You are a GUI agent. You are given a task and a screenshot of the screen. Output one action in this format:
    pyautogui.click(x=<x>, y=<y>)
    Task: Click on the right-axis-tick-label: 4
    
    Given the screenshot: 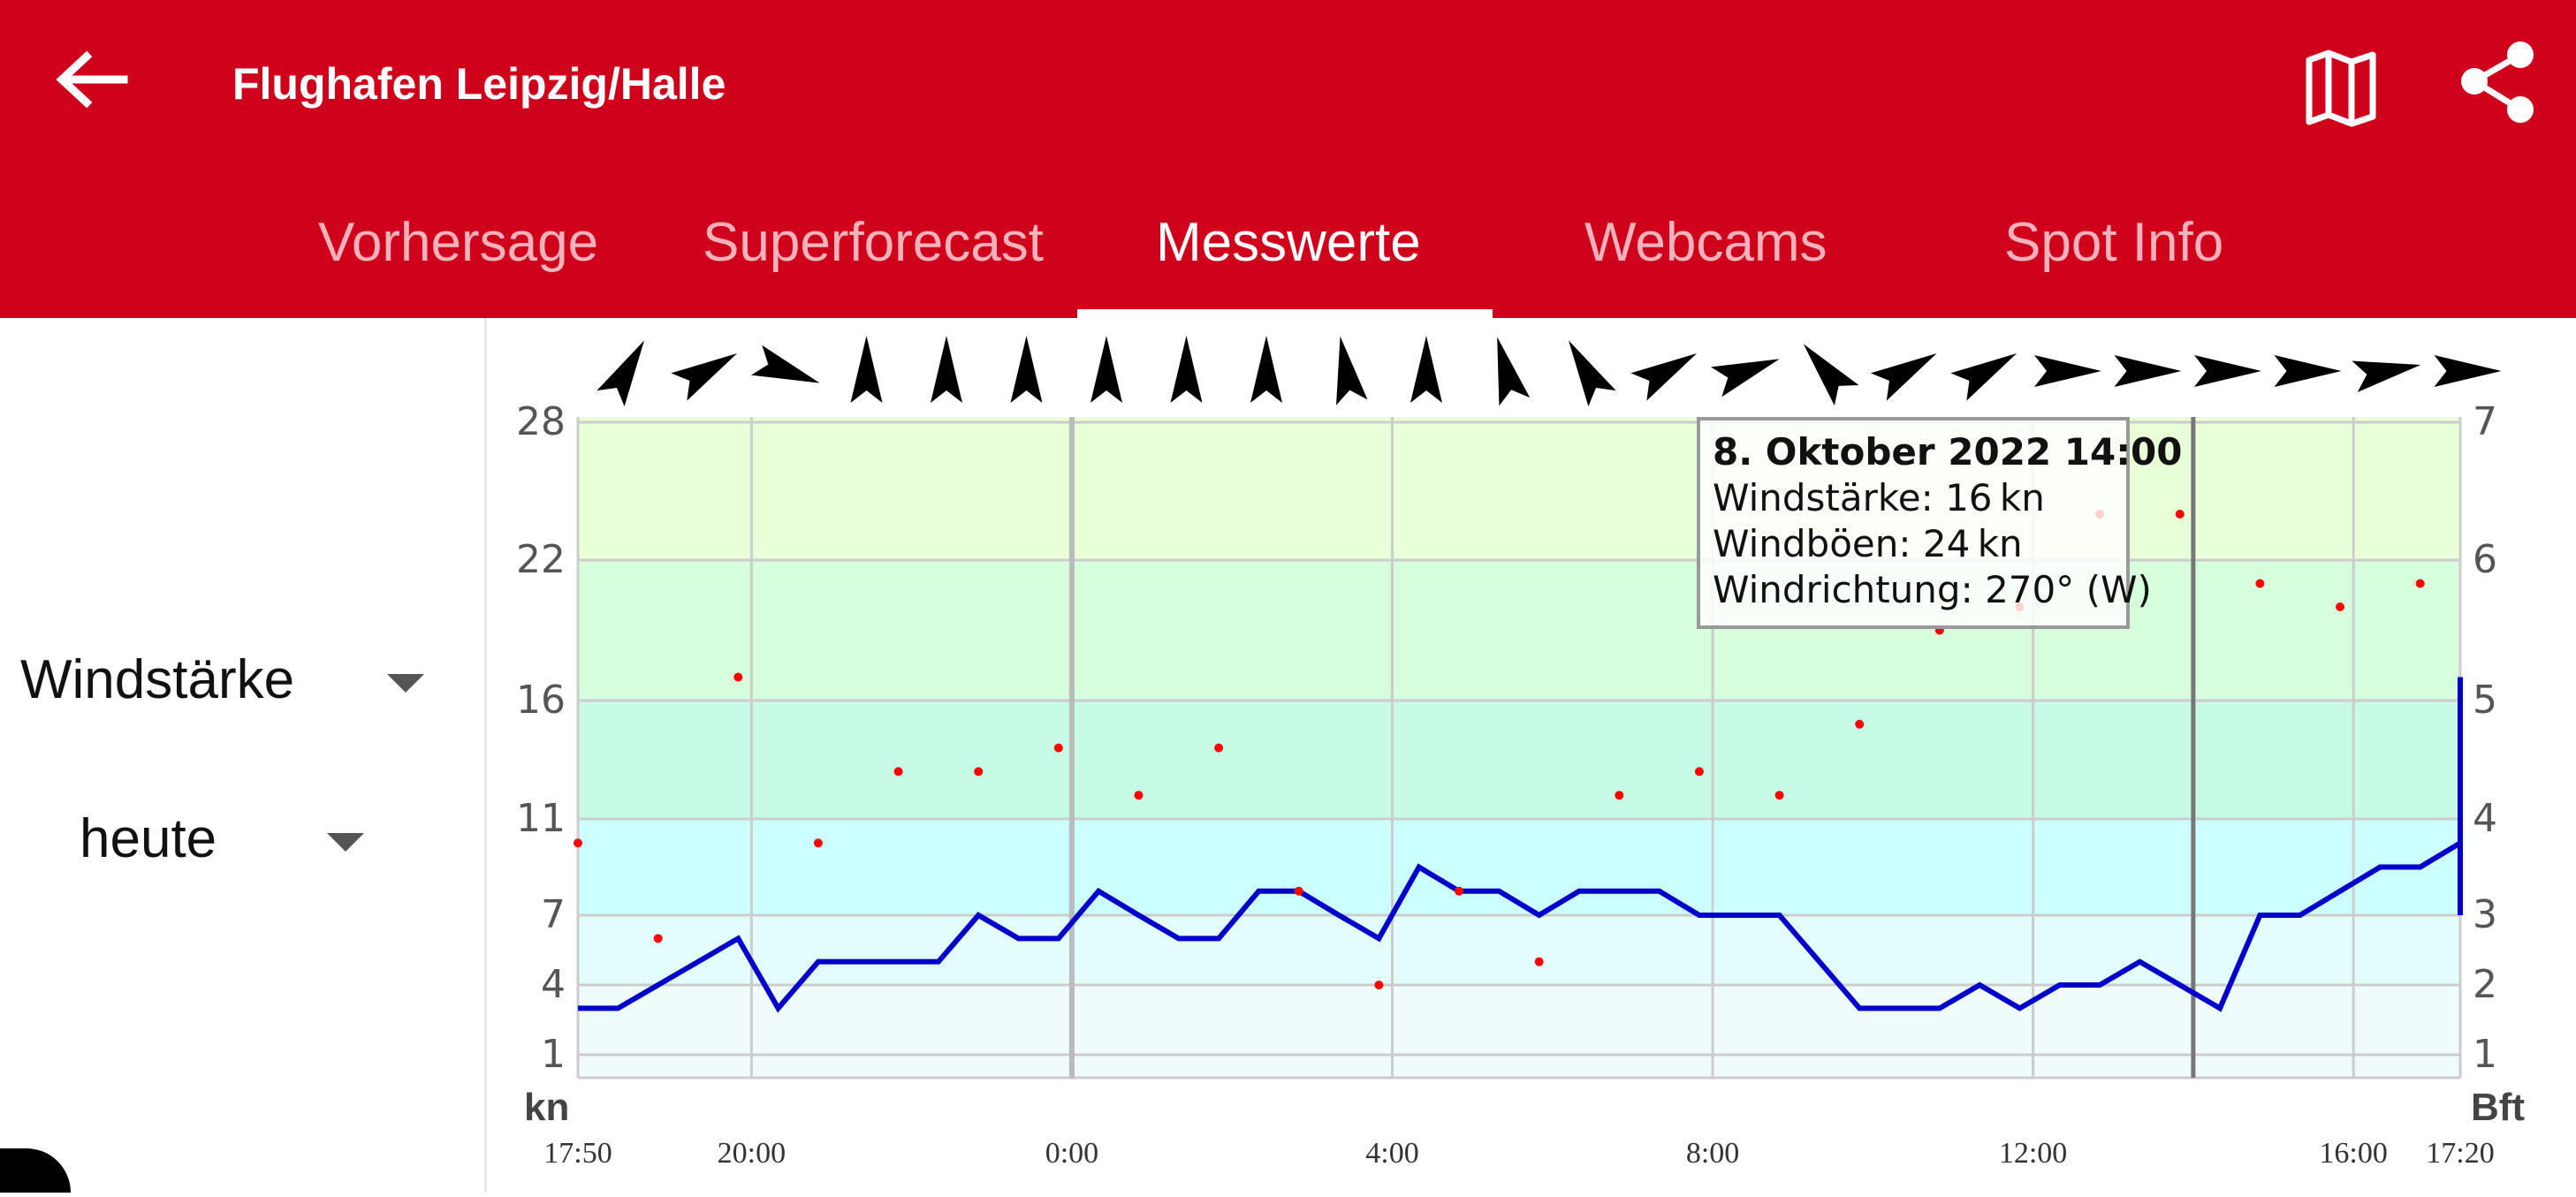 What is the action you would take?
    pyautogui.click(x=2485, y=819)
    